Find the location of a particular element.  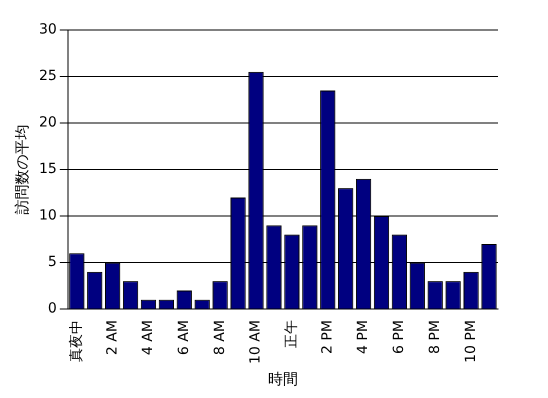

x-axis-title: 時間 is located at coordinates (283, 379).